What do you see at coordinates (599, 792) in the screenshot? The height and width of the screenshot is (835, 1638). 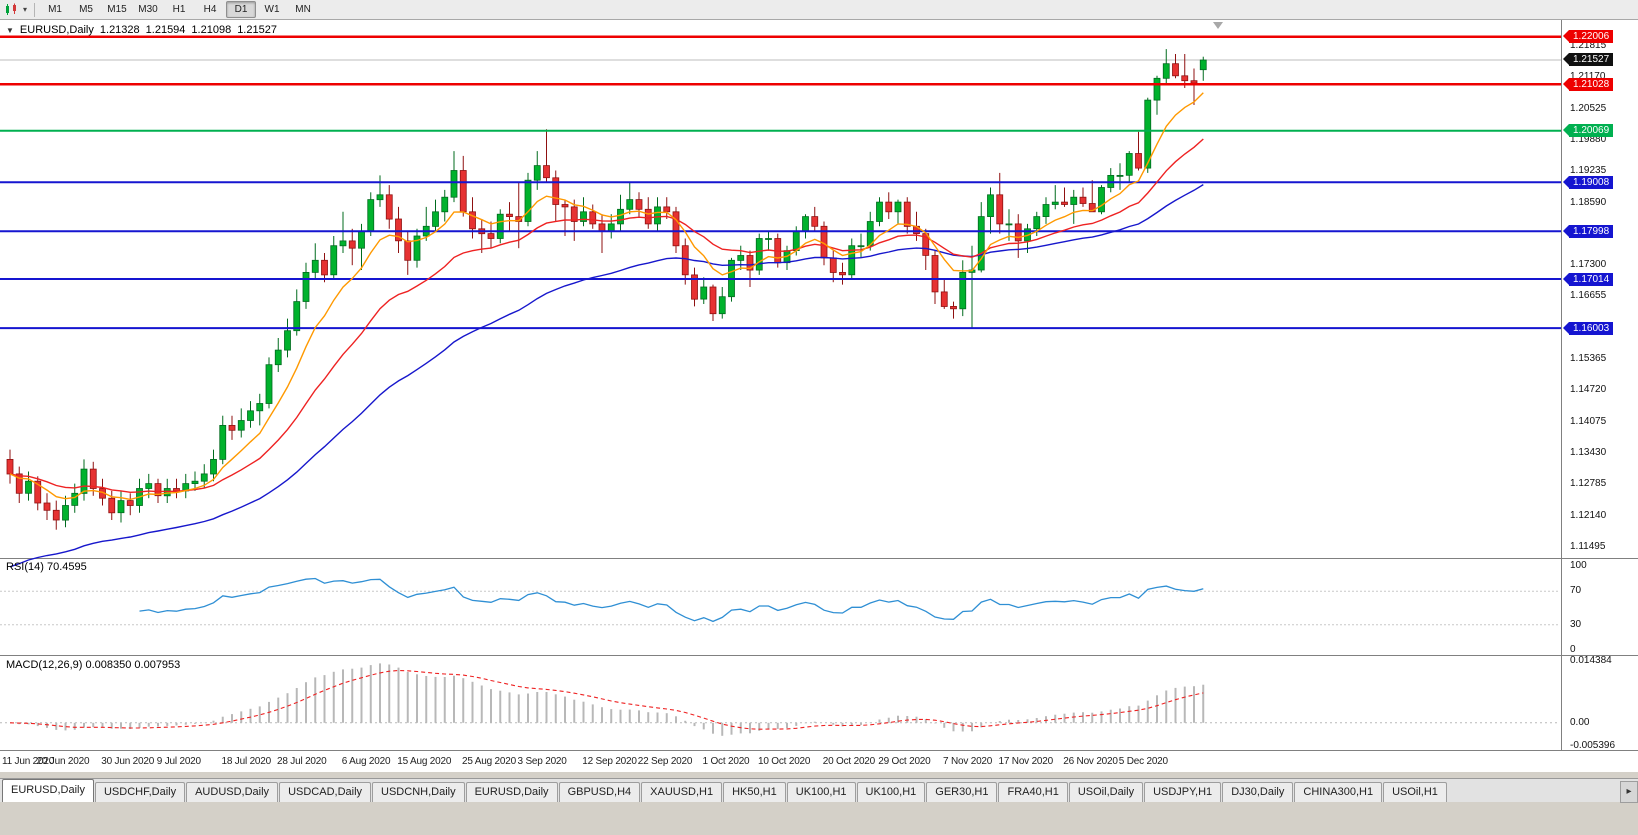 I see `chart-tab-GBPUSD,H4: GBPUSD,H4` at bounding box center [599, 792].